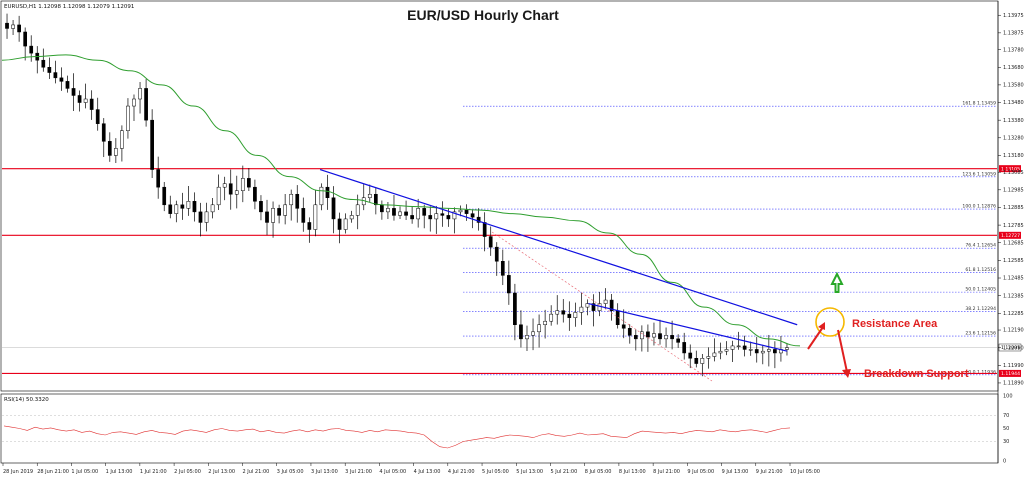 This screenshot has height=479, width=1024. Describe the element at coordinates (980, 270) in the screenshot. I see `fib-level-label: 61.8 1.12516` at that location.